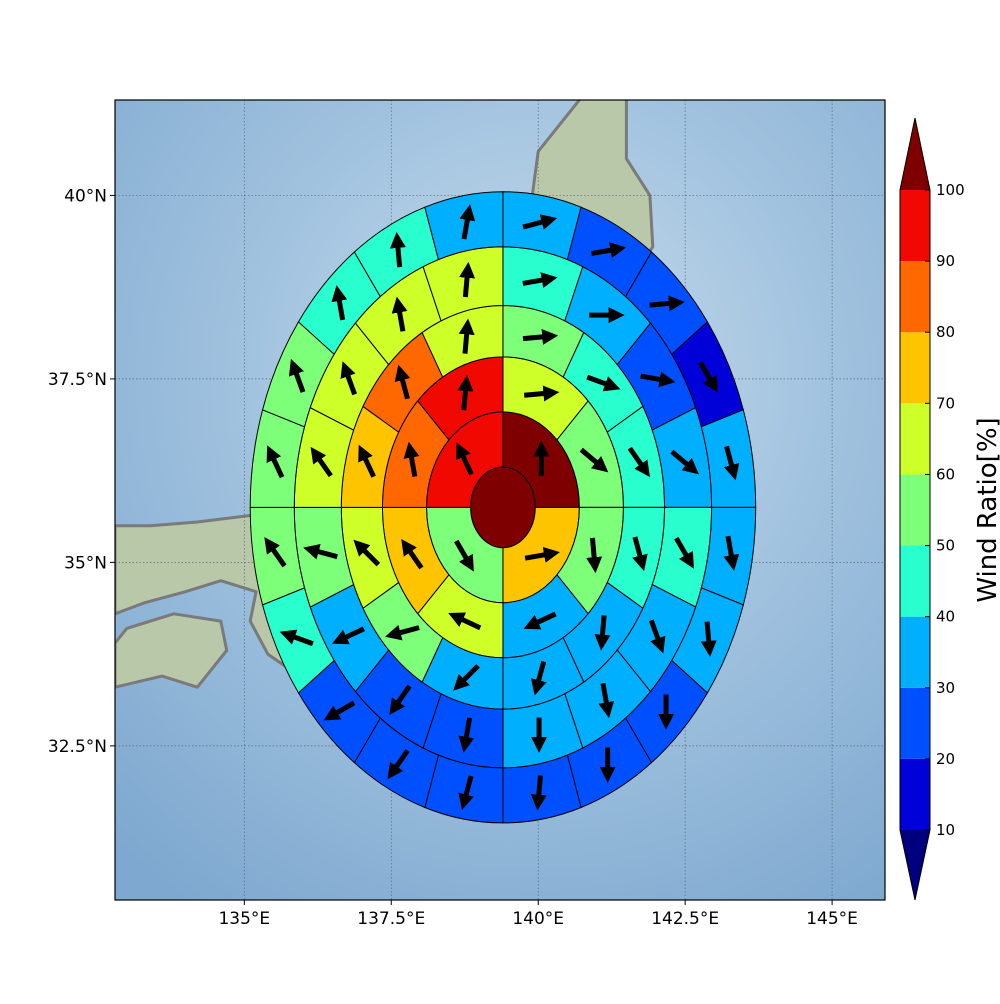 This screenshot has width=1000, height=1004. What do you see at coordinates (832, 919) in the screenshot?
I see `x-tick-label: 145°E` at bounding box center [832, 919].